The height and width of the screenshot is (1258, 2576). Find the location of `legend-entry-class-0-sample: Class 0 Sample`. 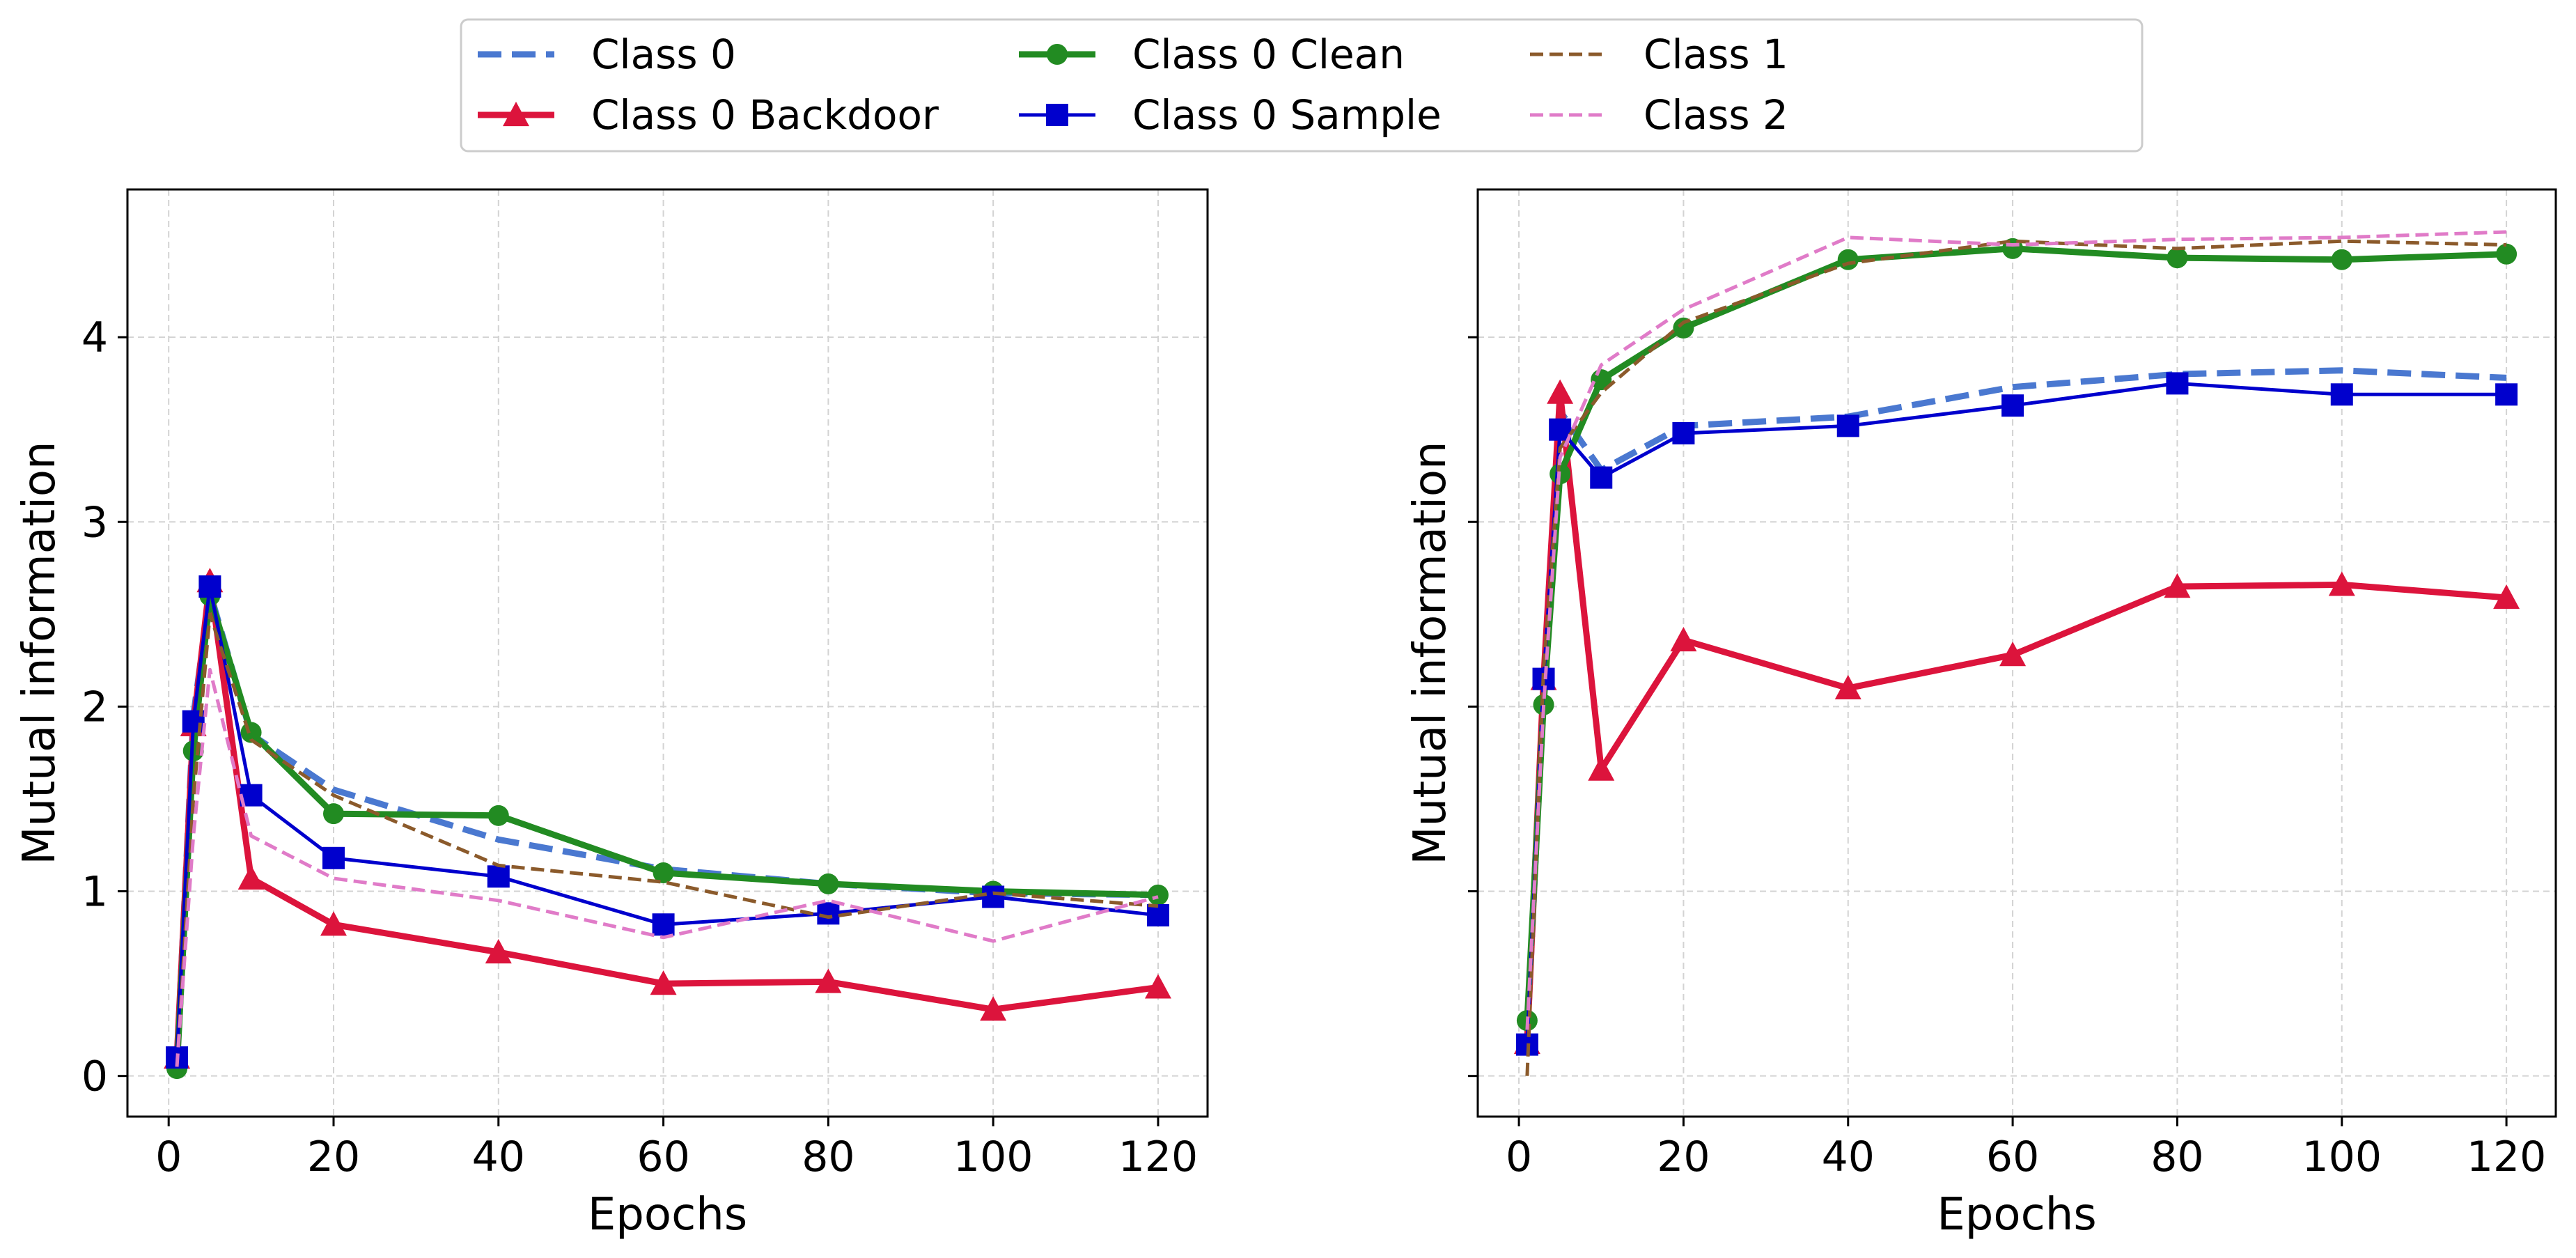

legend-entry-class-0-sample: Class 0 Sample is located at coordinates (1230, 115).